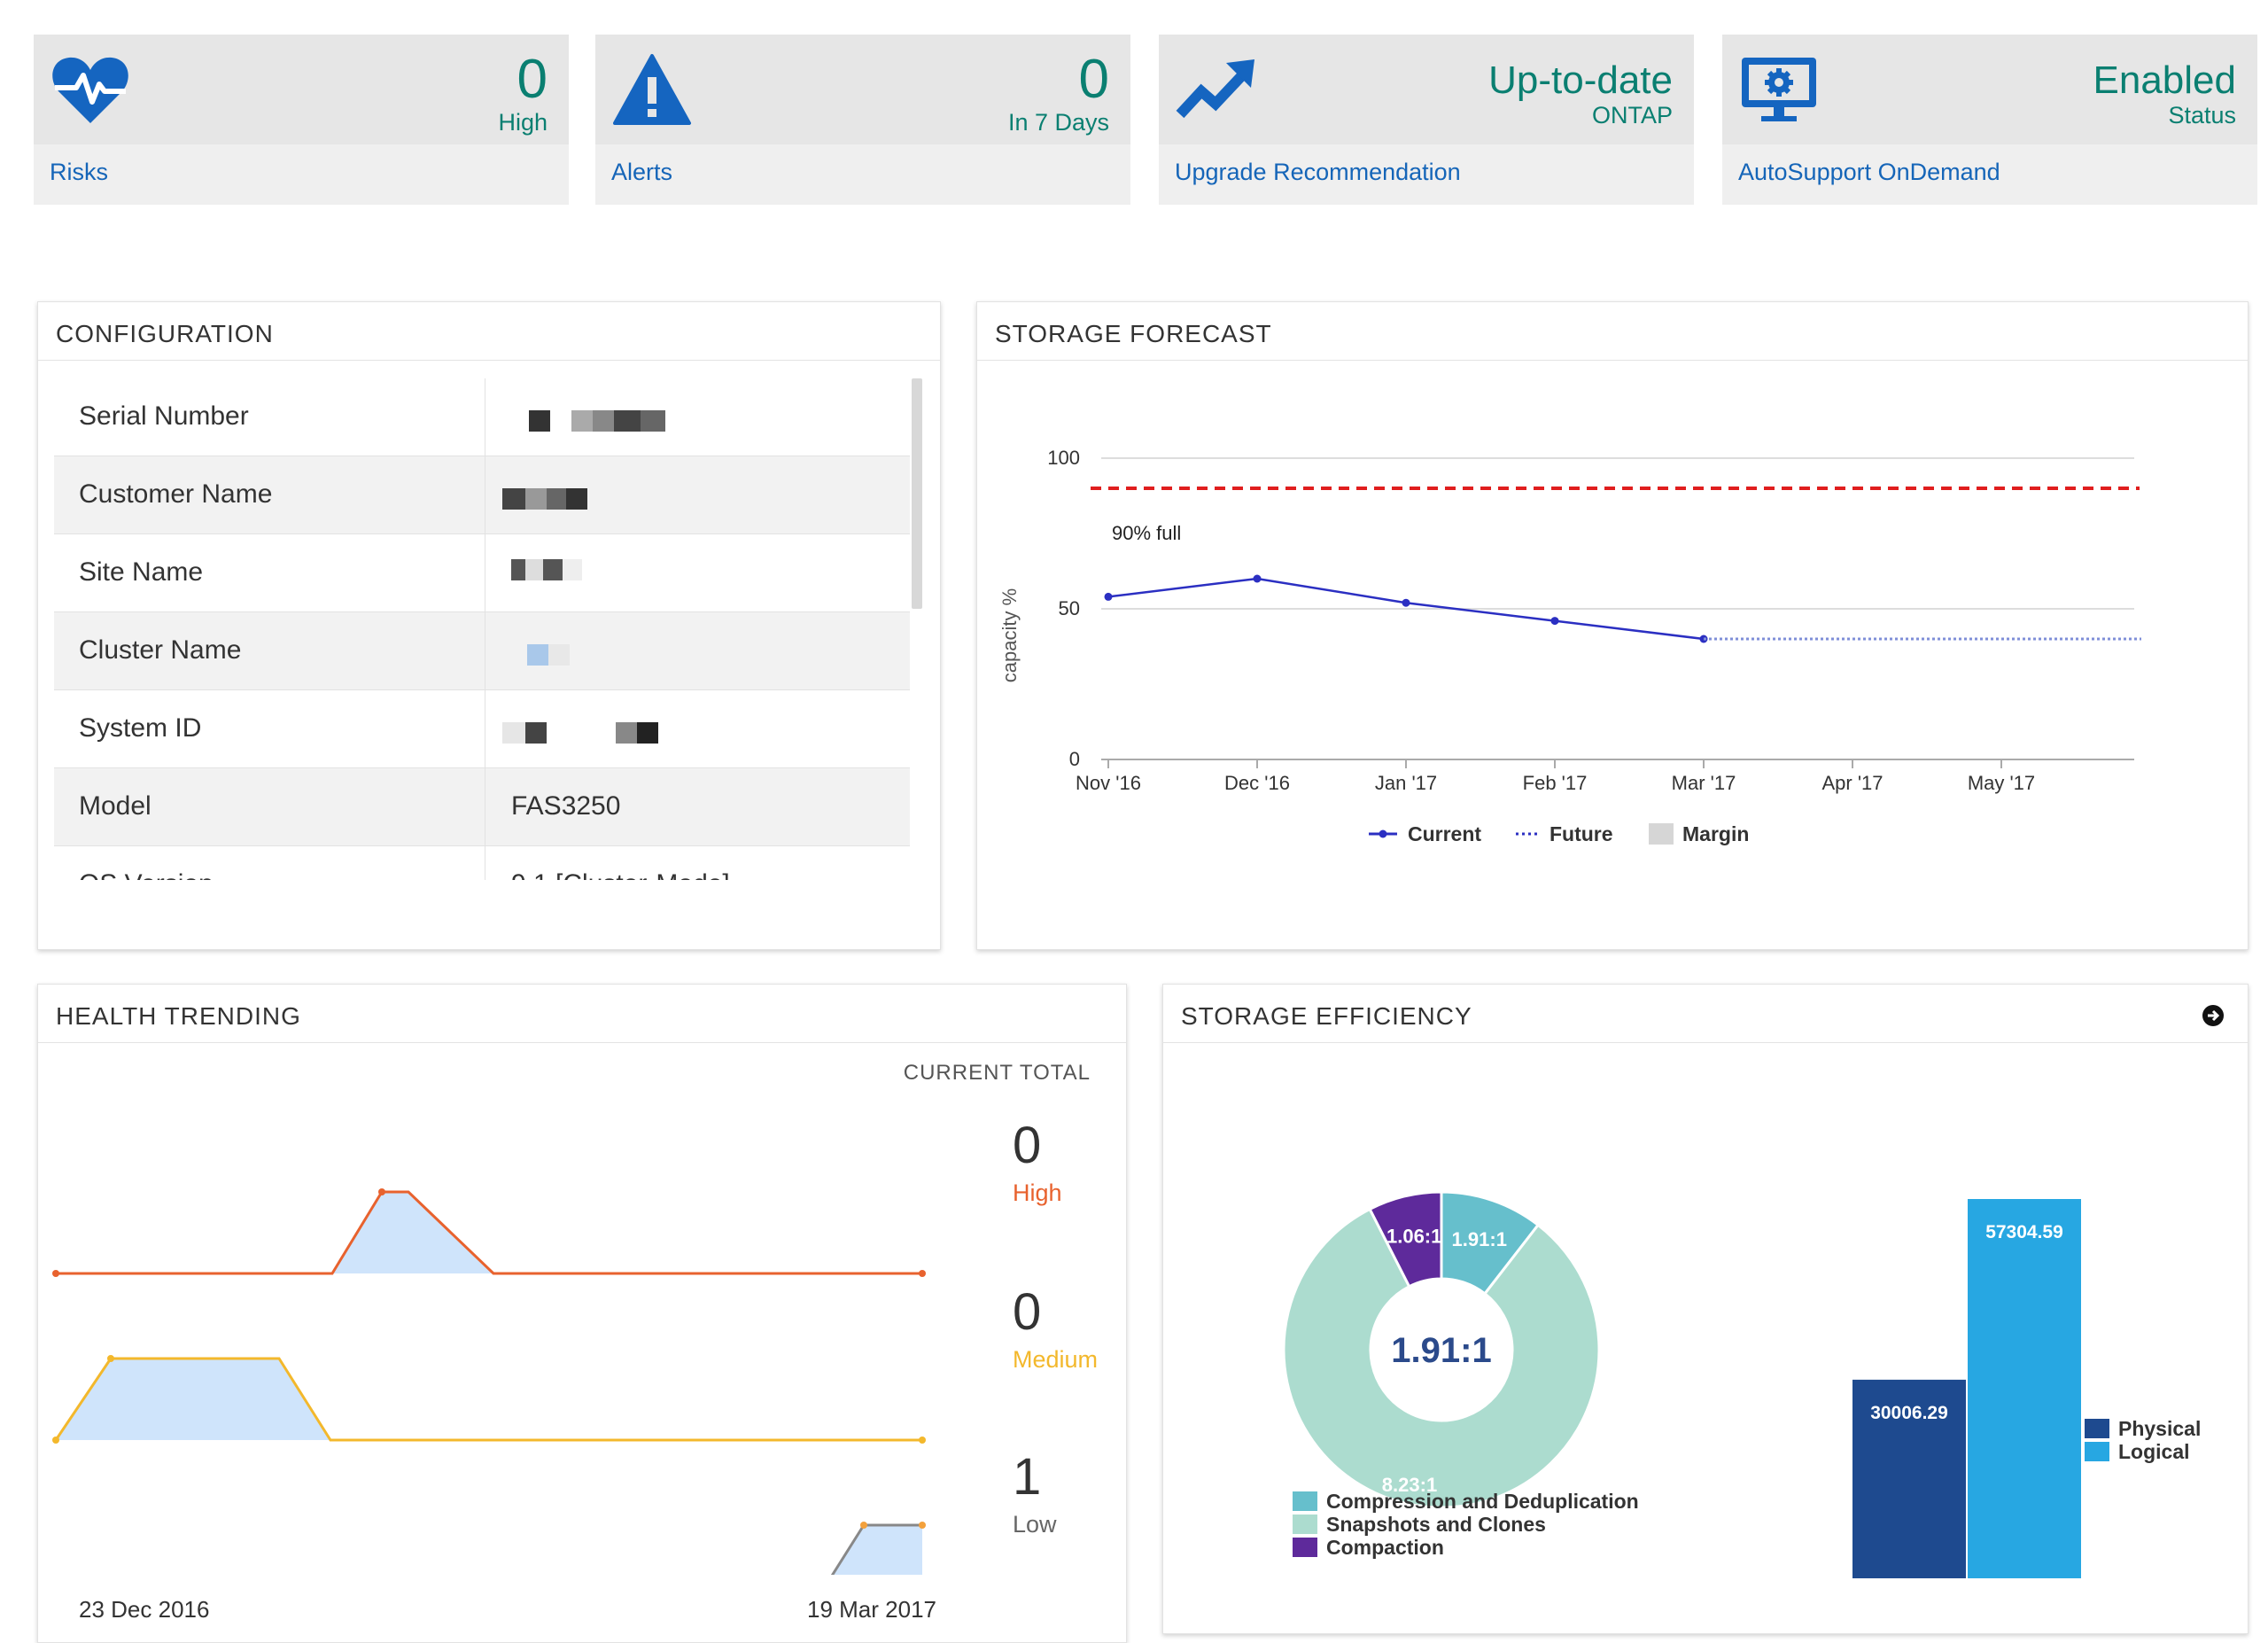  What do you see at coordinates (482, 729) in the screenshot?
I see `table-row: System ID` at bounding box center [482, 729].